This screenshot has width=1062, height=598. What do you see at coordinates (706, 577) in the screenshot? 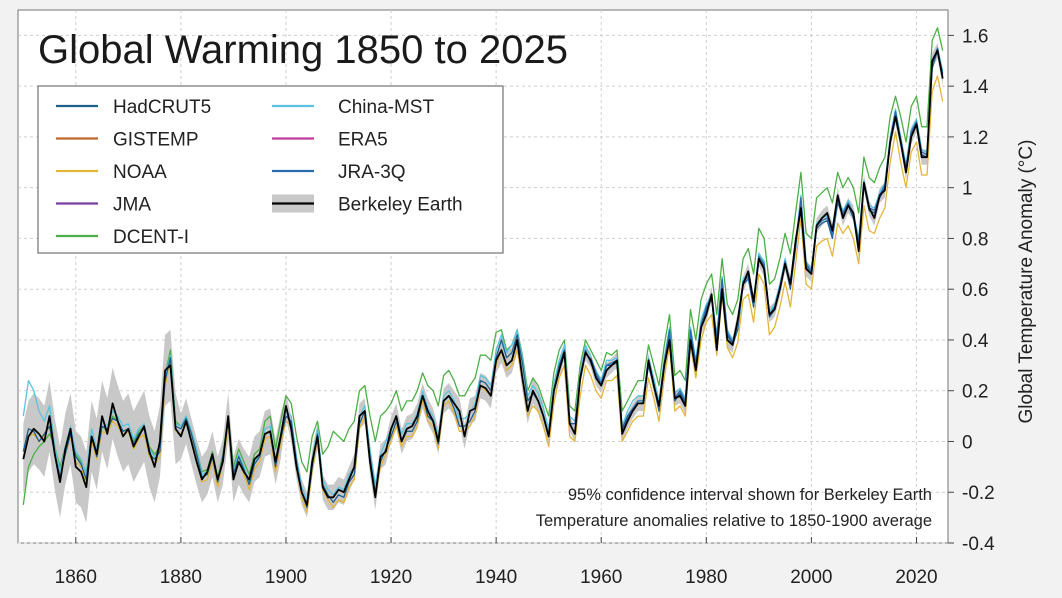
I see `x-tick-label: 1980` at bounding box center [706, 577].